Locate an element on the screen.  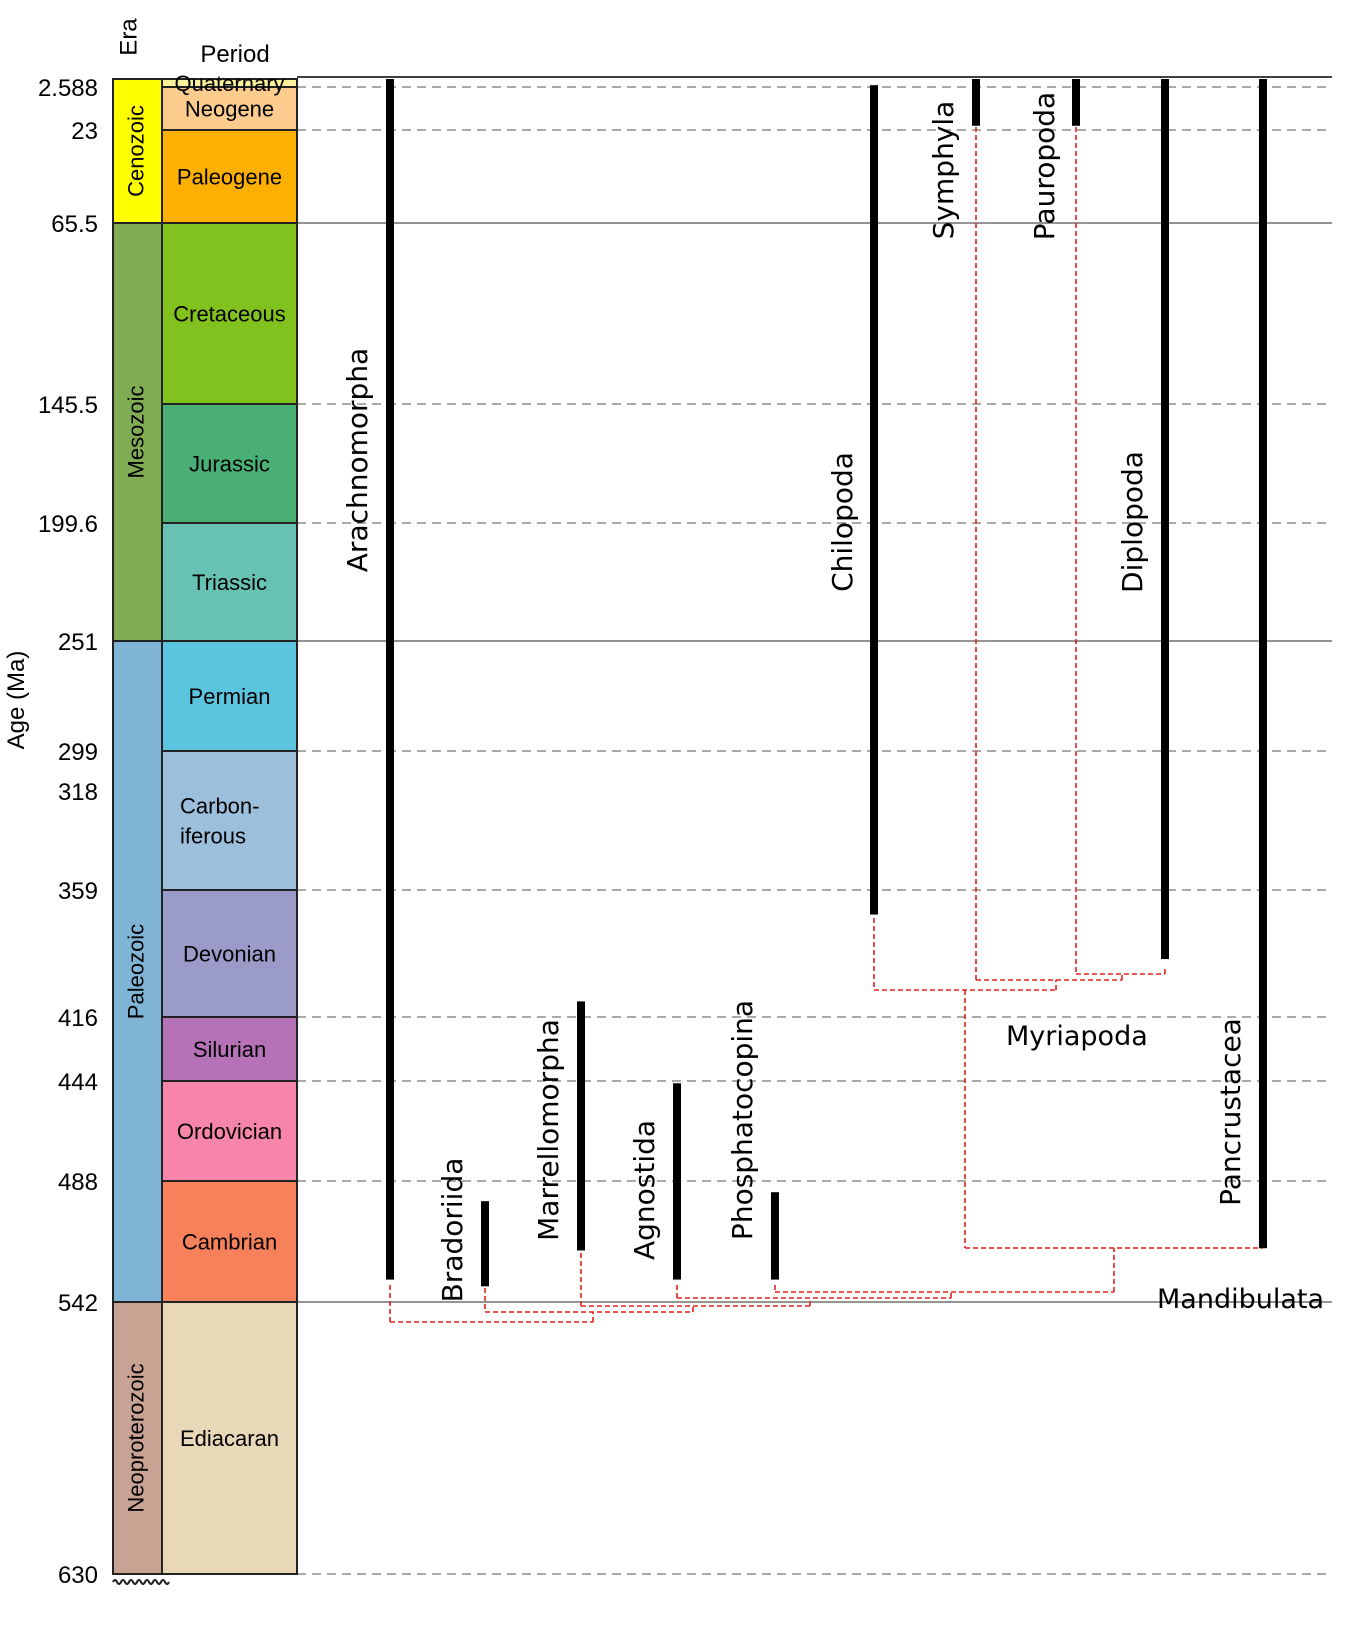
age-tick-label-5: 251 is located at coordinates (78, 642).